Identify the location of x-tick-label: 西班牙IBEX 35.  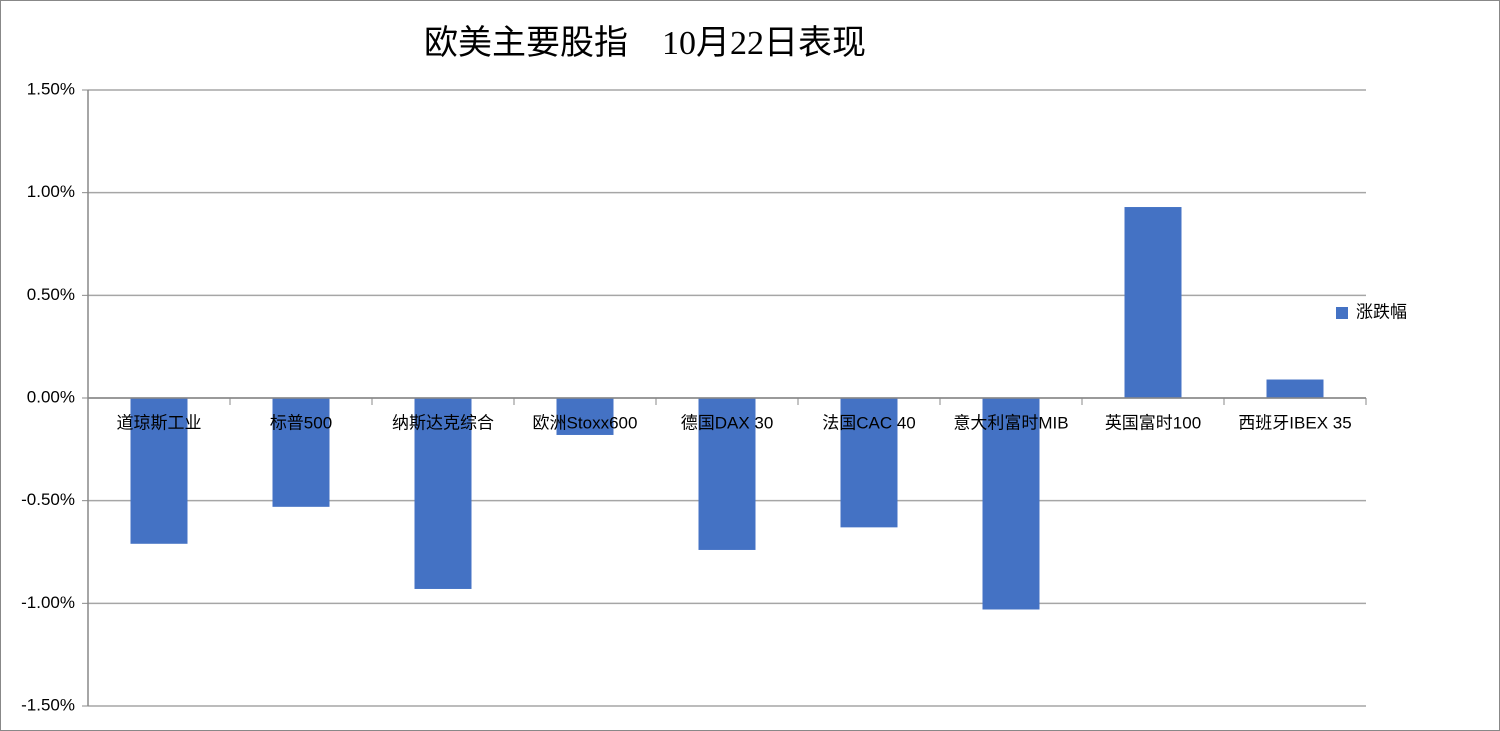
(1294, 422).